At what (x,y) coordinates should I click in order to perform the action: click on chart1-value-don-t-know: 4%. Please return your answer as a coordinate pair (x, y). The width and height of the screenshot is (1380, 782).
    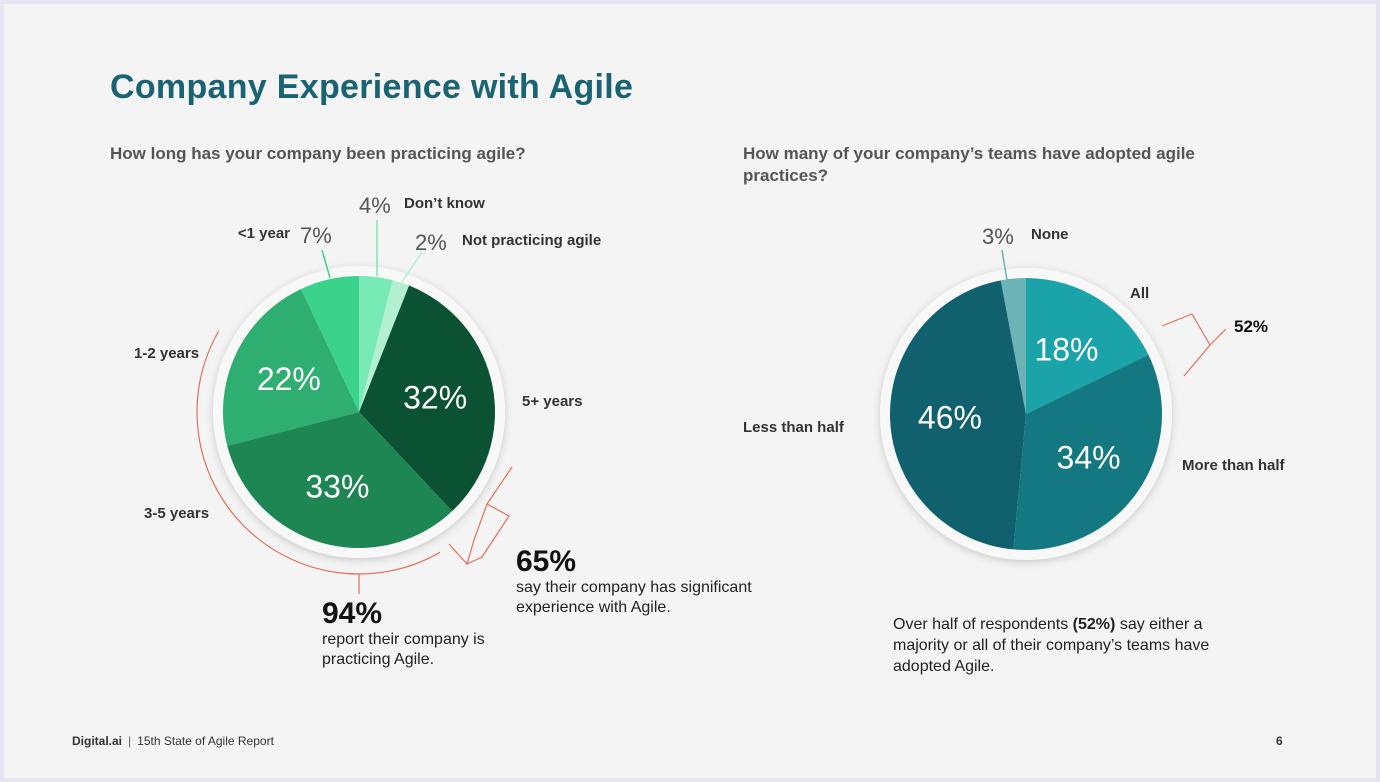
    Looking at the image, I should click on (375, 205).